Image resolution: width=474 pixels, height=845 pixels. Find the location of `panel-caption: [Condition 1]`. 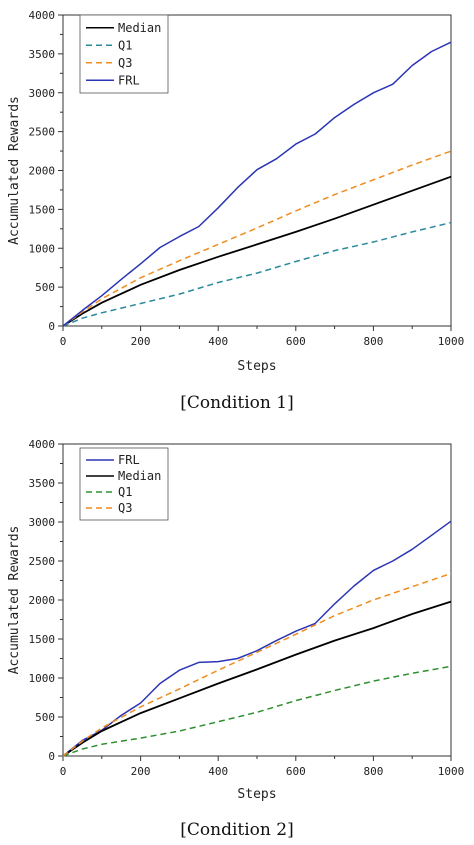

panel-caption: [Condition 1] is located at coordinates (236, 403).